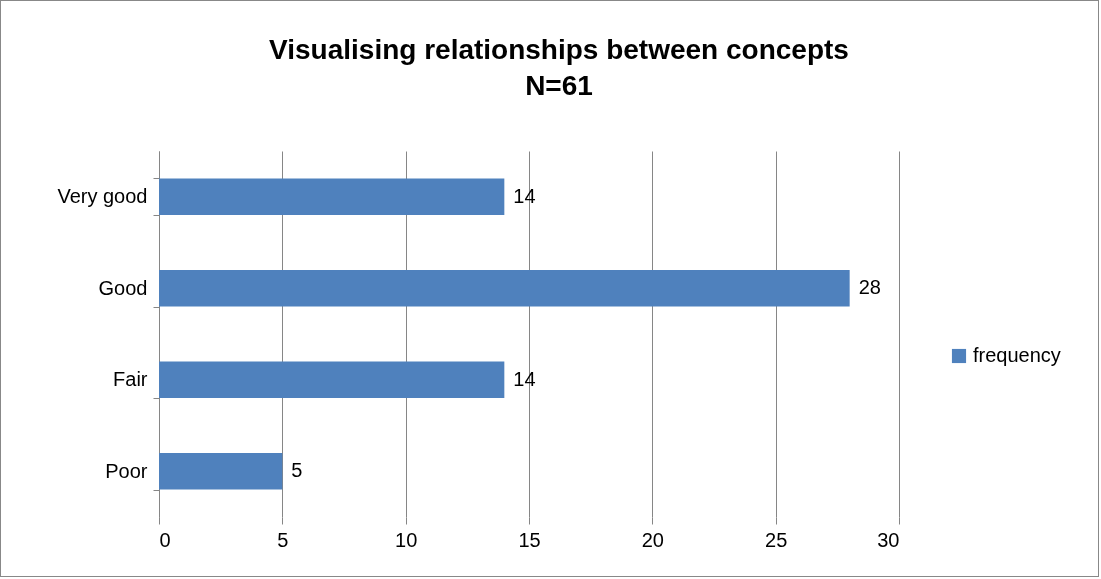 This screenshot has width=1101, height=579. What do you see at coordinates (165, 539) in the screenshot?
I see `x-tick-label: 0` at bounding box center [165, 539].